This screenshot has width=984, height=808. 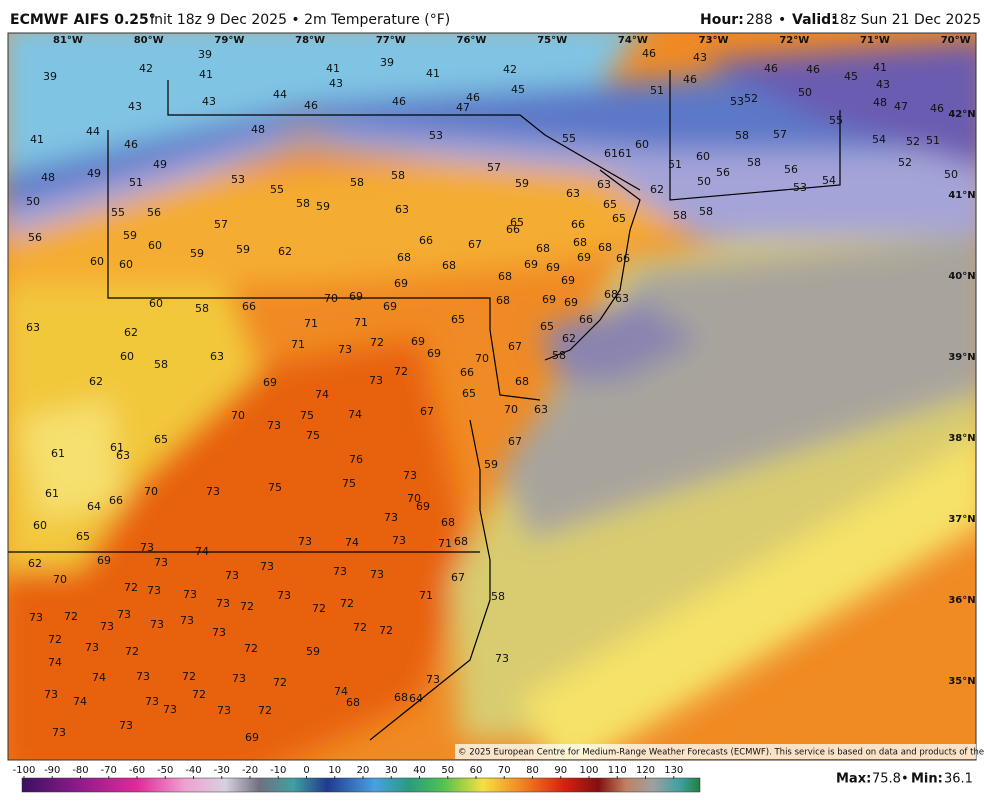 I want to click on temperature-label: 76, so click(x=356, y=459).